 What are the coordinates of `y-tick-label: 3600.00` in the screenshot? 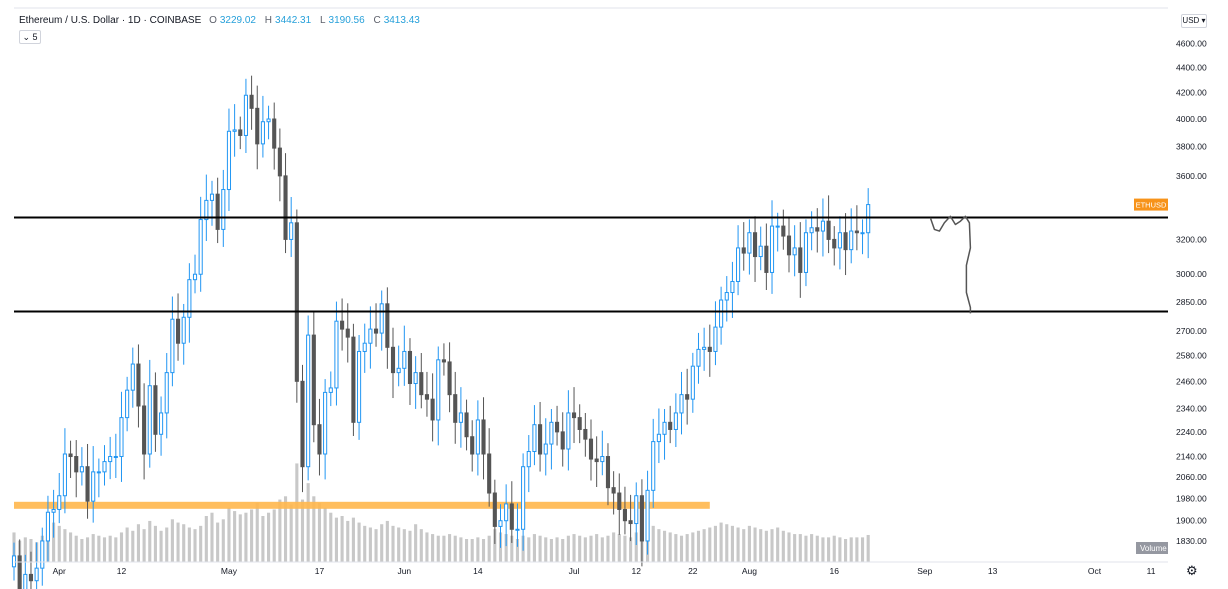 It's located at (1191, 176).